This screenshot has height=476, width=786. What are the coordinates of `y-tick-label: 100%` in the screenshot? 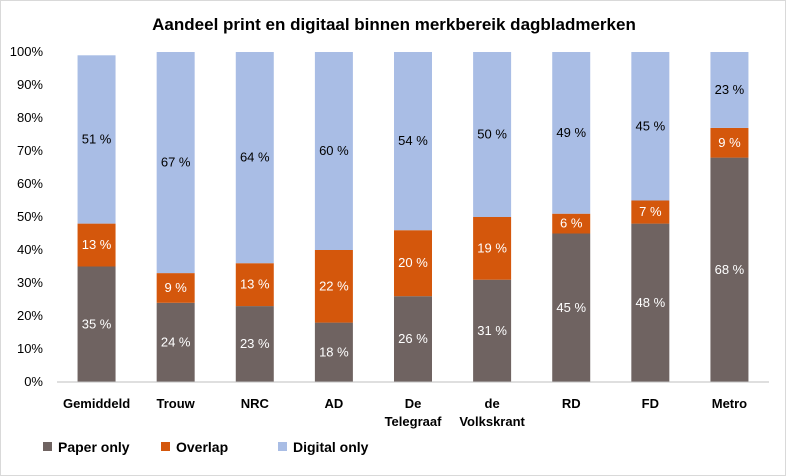 It's located at (27, 51).